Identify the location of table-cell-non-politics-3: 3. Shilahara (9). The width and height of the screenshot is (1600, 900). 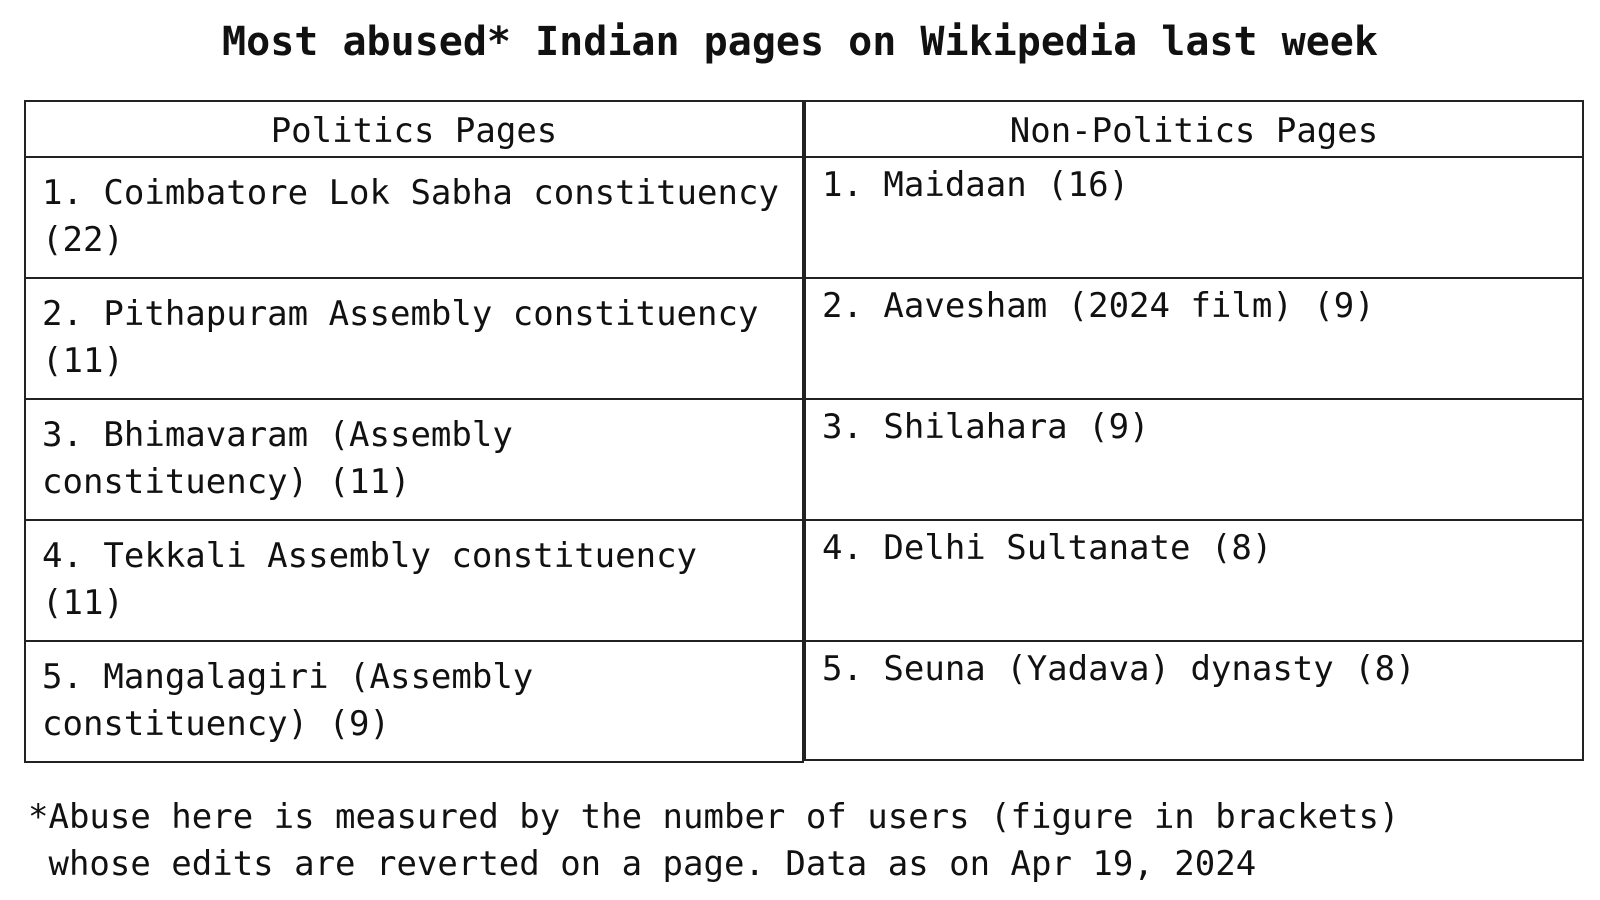
(1194, 460).